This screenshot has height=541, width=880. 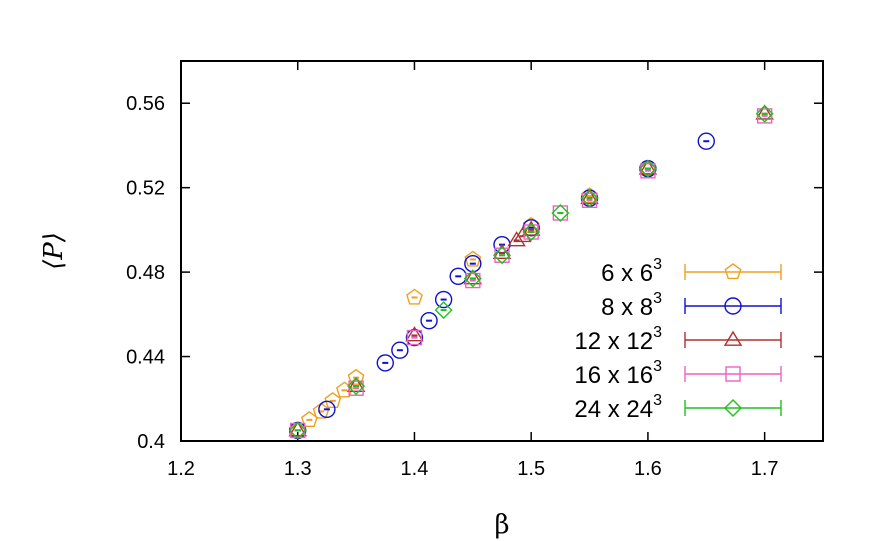 What do you see at coordinates (472, 469) in the screenshot?
I see `x-tick-labels: 1.2 1.3 1.4 1.5 1.6 1.7` at bounding box center [472, 469].